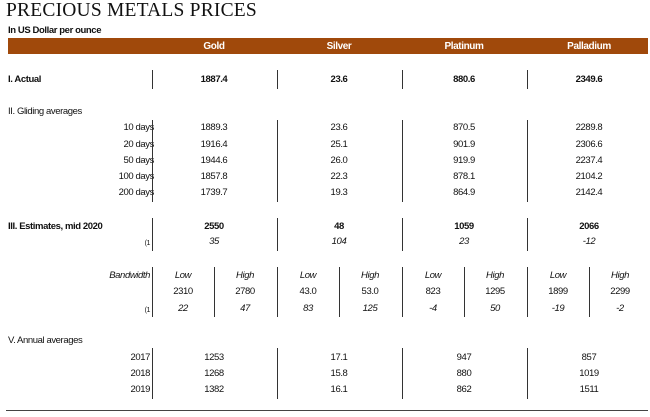  I want to click on header-platinum: Platinum, so click(464, 46).